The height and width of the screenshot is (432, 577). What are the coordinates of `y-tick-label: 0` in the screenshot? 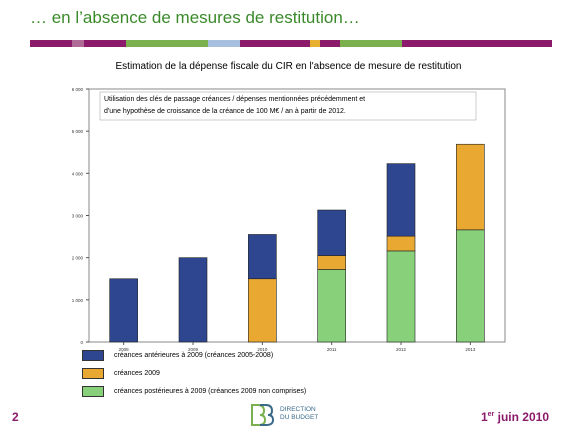 It's located at (81, 342).